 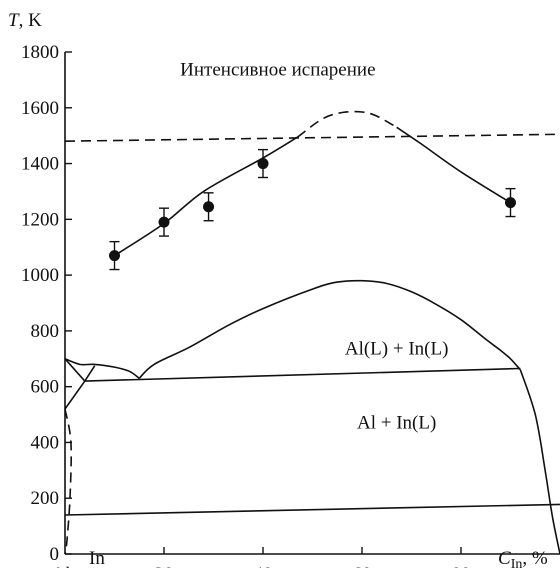 What do you see at coordinates (68, 481) in the screenshot?
I see `solvus-dashed-curve` at bounding box center [68, 481].